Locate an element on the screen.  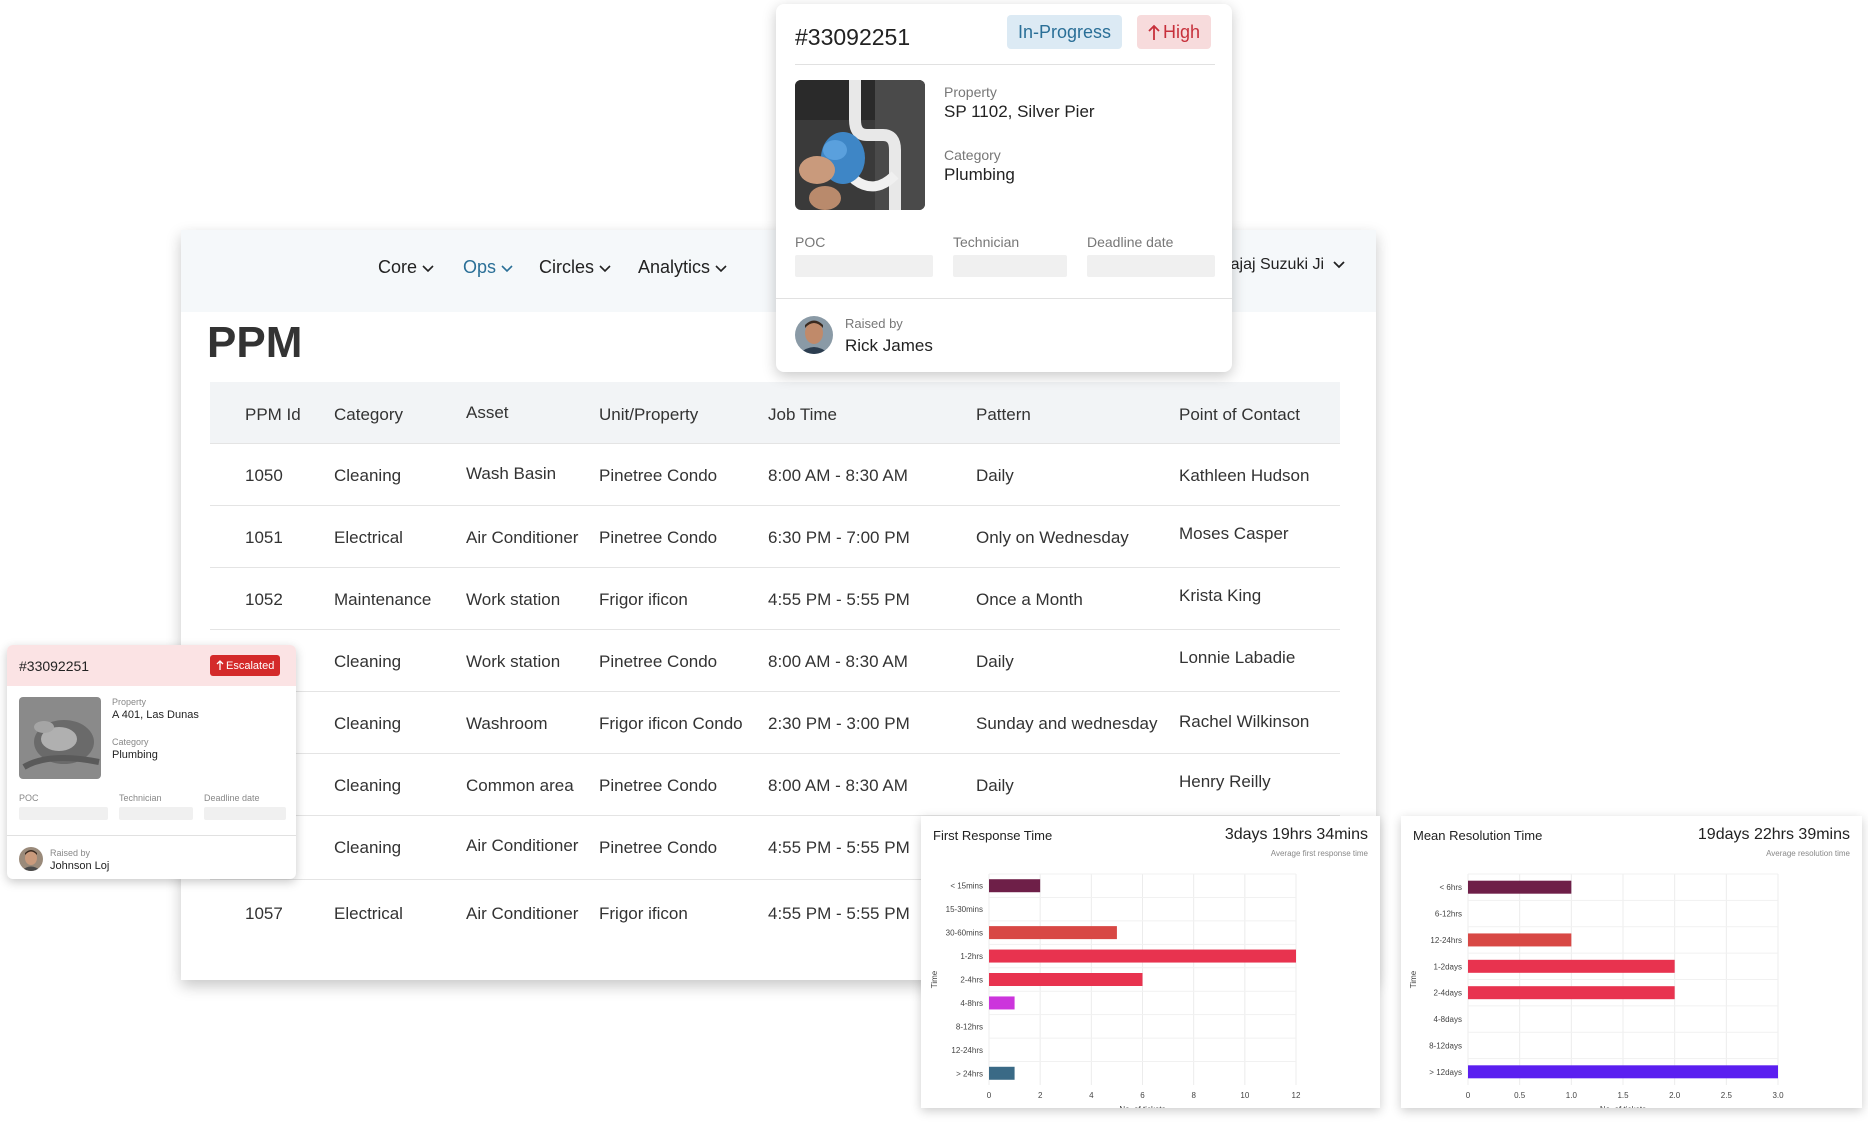
cell-property: Frigor ificon is located at coordinates (643, 599).